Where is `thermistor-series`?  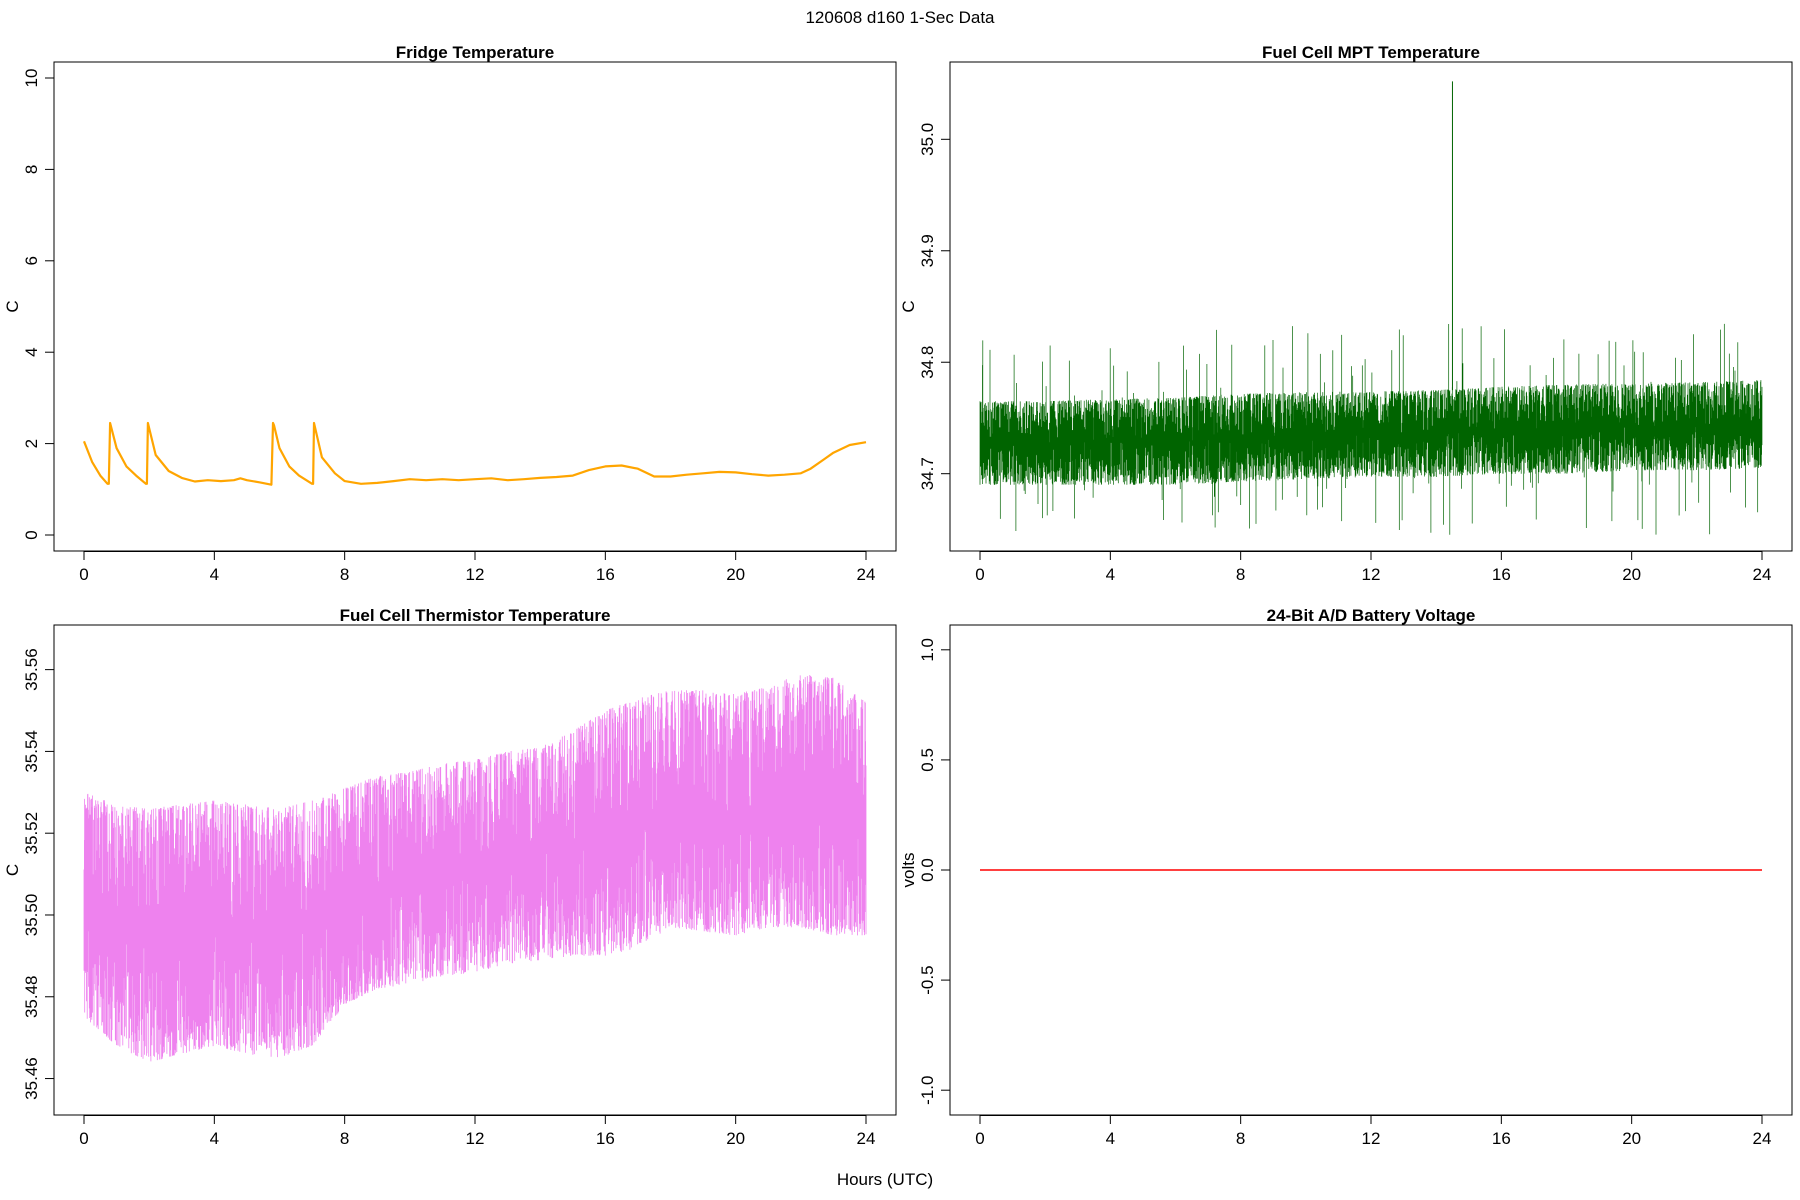 thermistor-series is located at coordinates (475, 868).